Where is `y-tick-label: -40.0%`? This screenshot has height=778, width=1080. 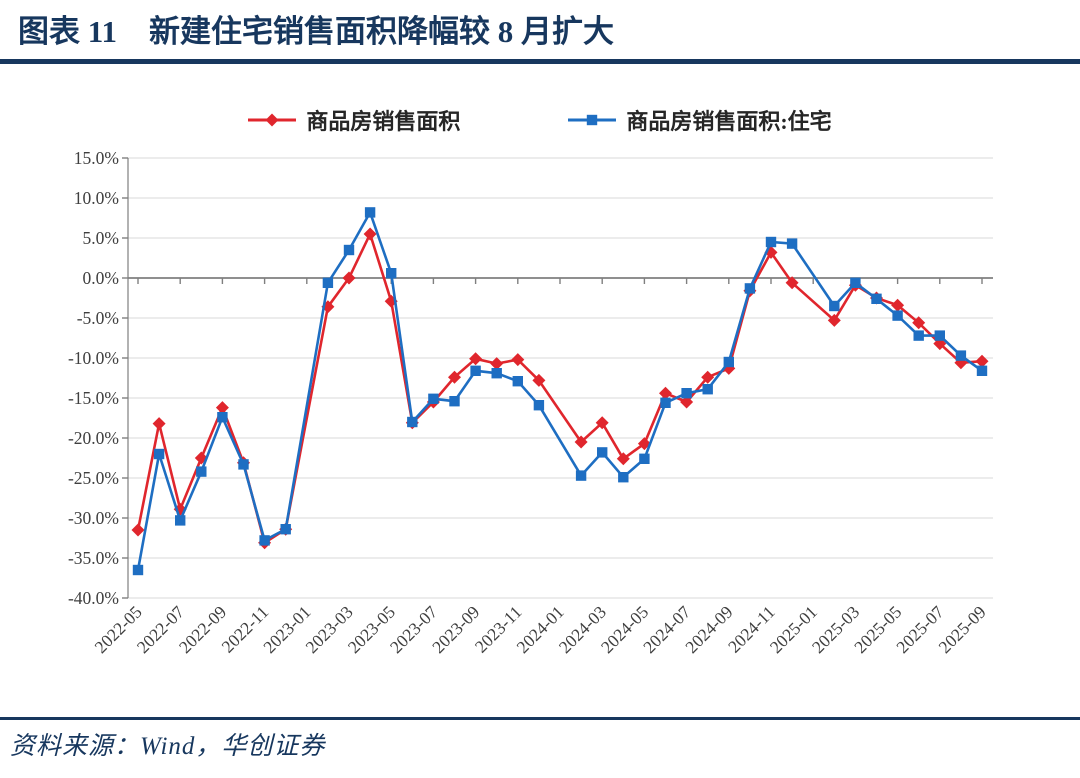 y-tick-label: -40.0% is located at coordinates (93, 598).